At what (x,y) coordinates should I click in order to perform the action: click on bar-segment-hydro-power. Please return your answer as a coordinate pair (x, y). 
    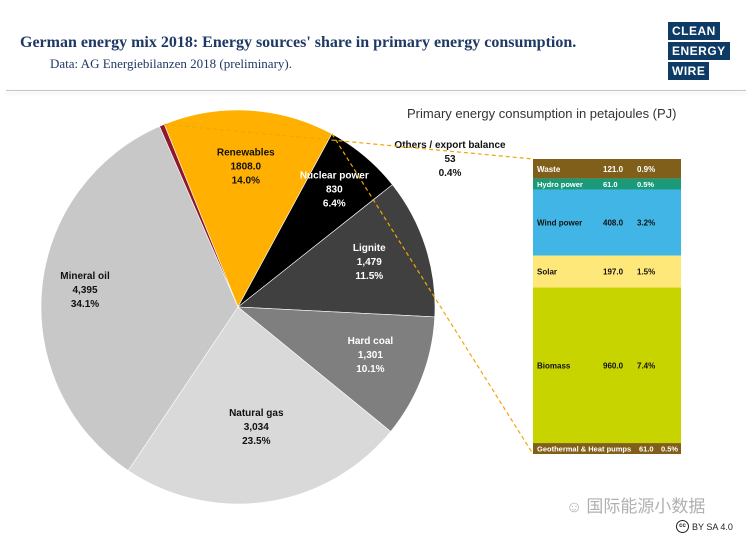
    Looking at the image, I should click on (607, 184).